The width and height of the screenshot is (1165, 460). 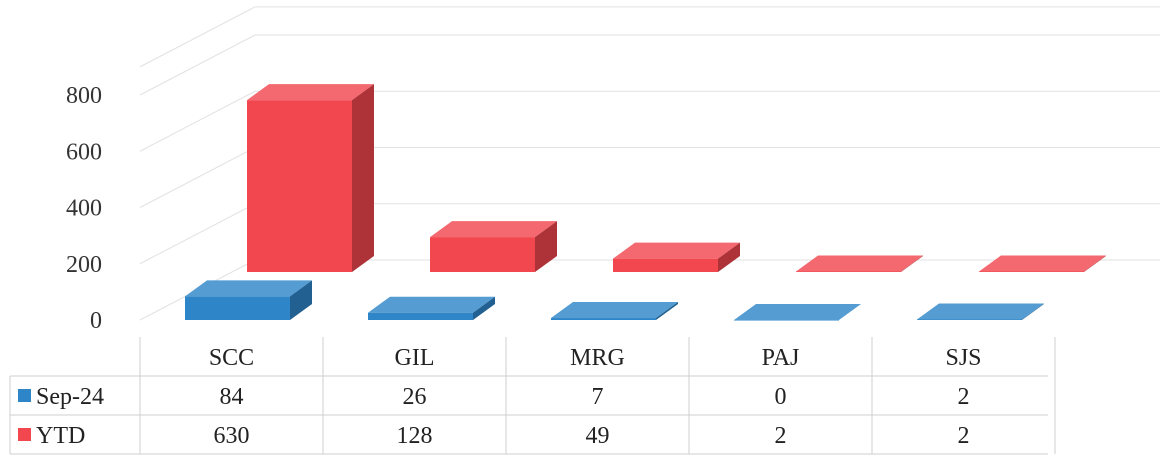 I want to click on y-tick-label: 400, so click(x=84, y=209).